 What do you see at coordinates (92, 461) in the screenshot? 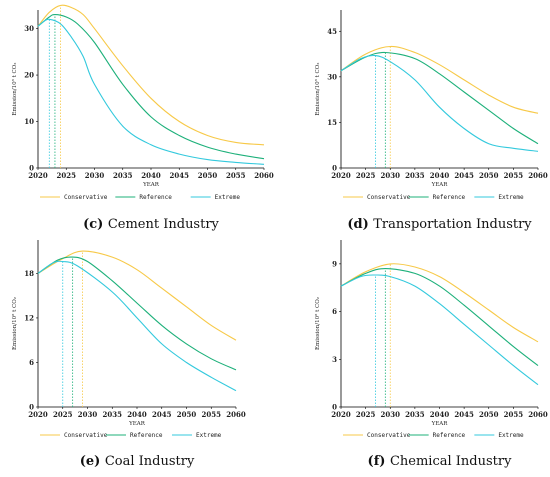
I see `caption-letter: (e)` at bounding box center [92, 461].